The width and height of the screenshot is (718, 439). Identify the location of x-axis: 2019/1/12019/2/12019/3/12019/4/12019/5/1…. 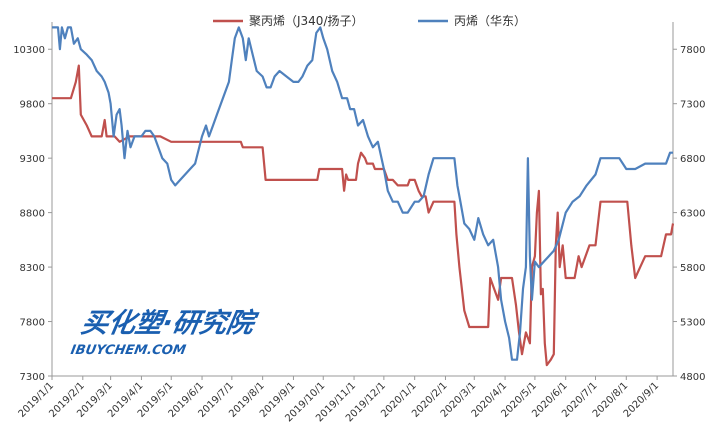
(345, 399).